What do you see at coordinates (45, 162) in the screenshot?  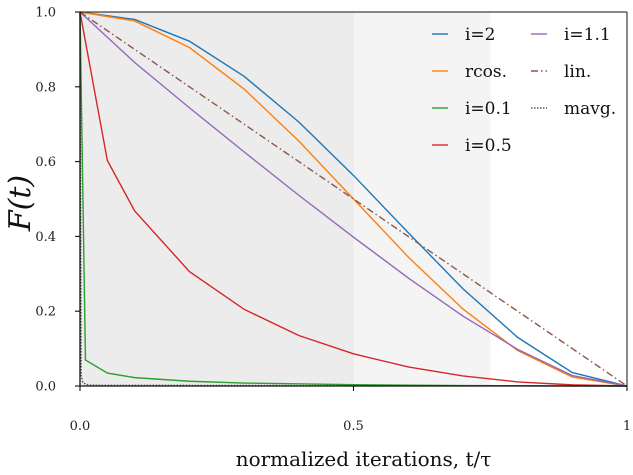 I see `y-tick-label: 0.6` at bounding box center [45, 162].